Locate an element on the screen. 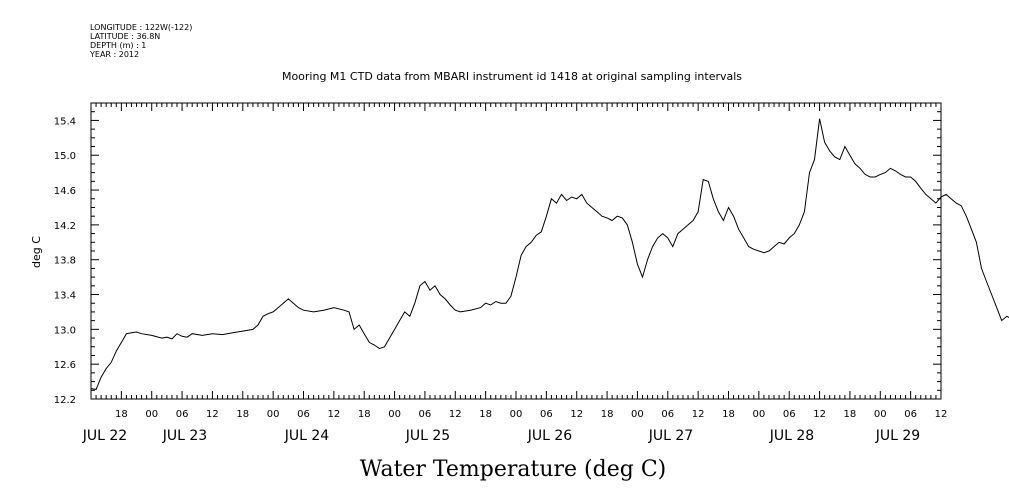 The image size is (1009, 504). x-axis-title: Water Temperature (deg C) is located at coordinates (513, 469).